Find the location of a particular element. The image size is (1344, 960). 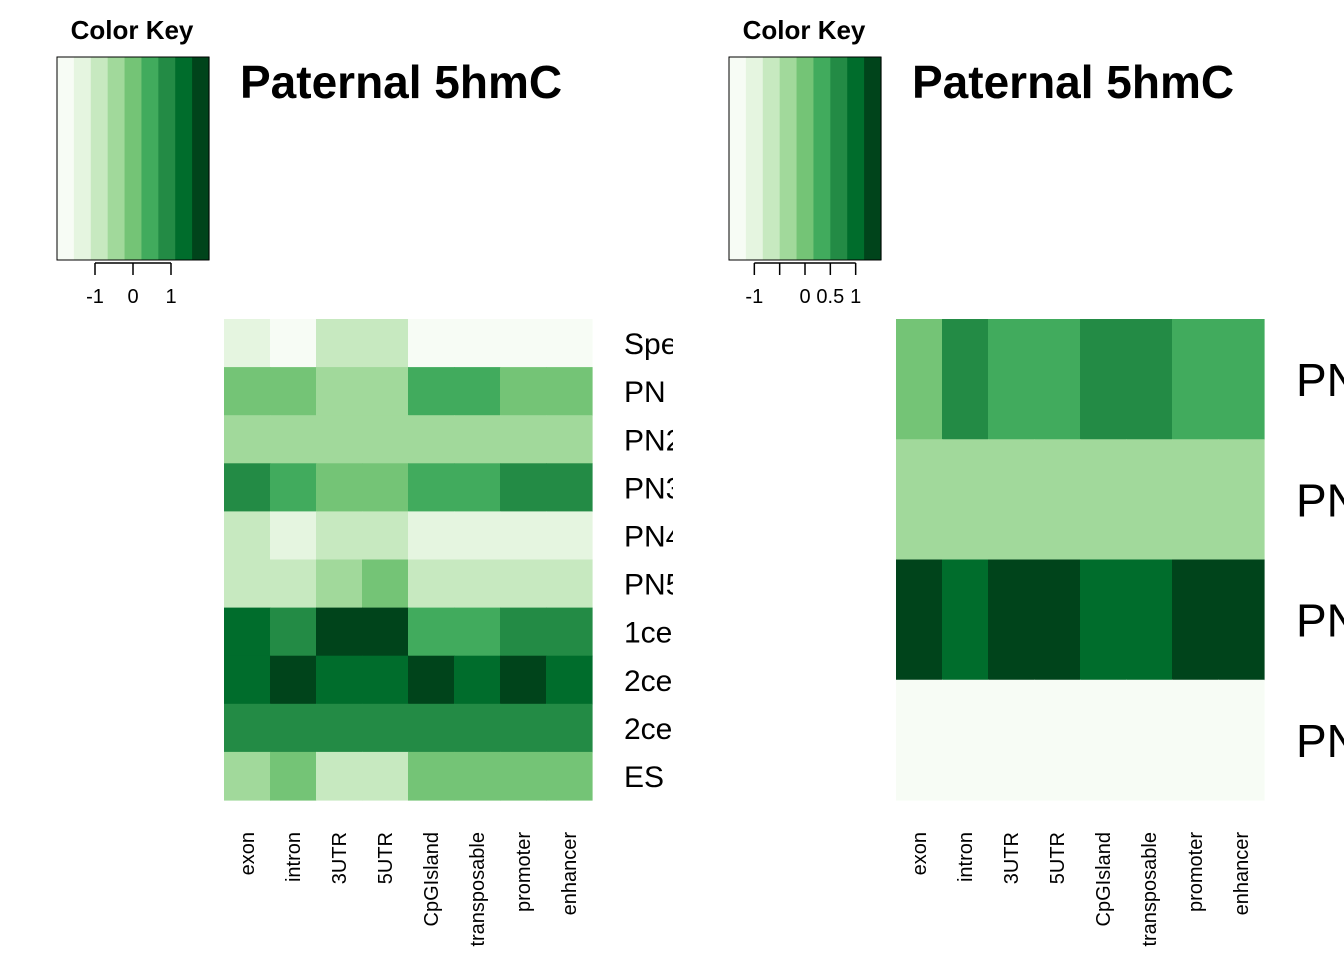

color-key-tick-label: 1 is located at coordinates (855, 297).